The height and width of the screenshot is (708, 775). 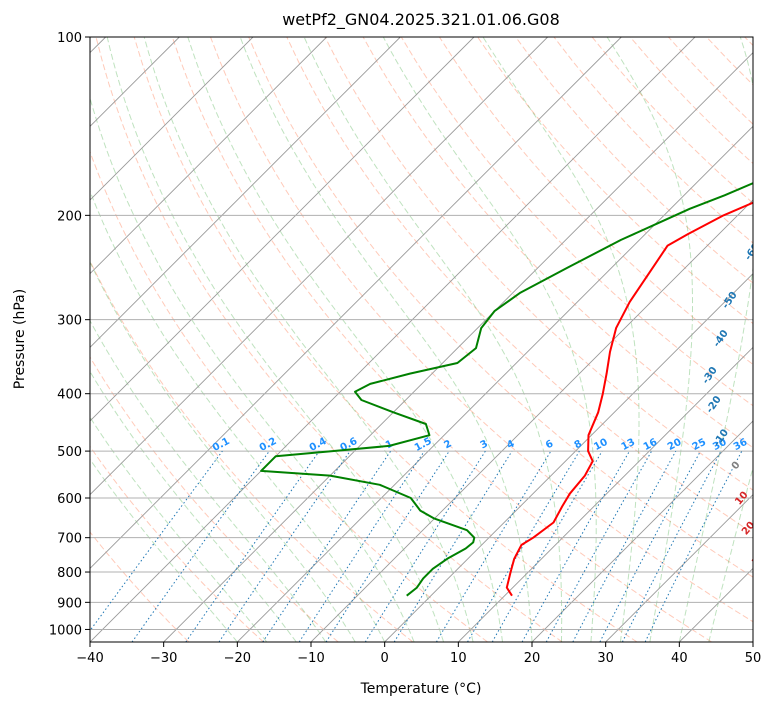 I want to click on y-tick-label: 400, so click(x=69, y=395).